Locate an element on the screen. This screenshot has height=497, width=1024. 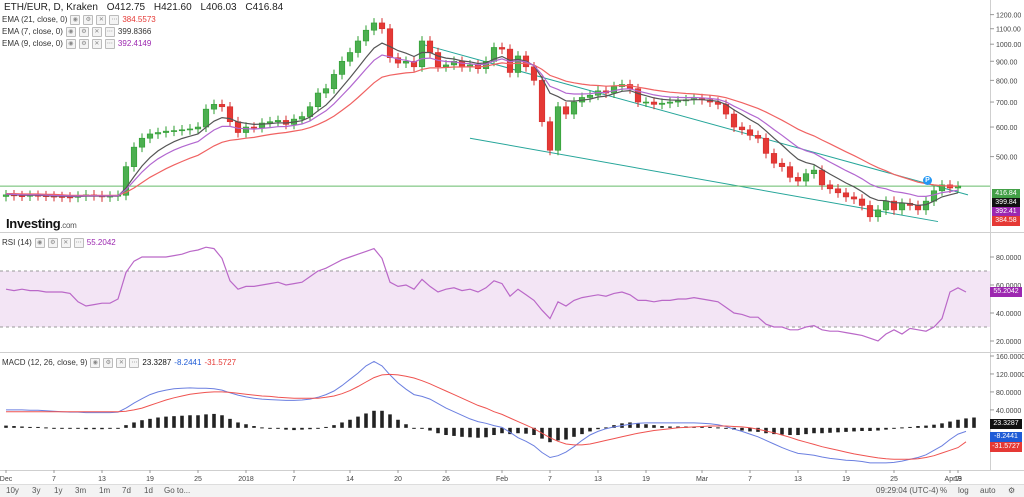
range-10y: 10y is located at coordinates (12, 490).